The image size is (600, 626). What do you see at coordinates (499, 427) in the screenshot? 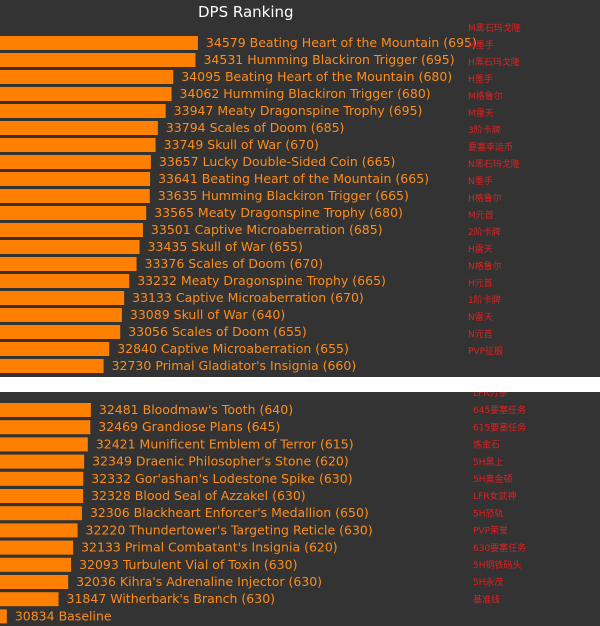
I see `bar-annotation: 615要塞任务` at bounding box center [499, 427].